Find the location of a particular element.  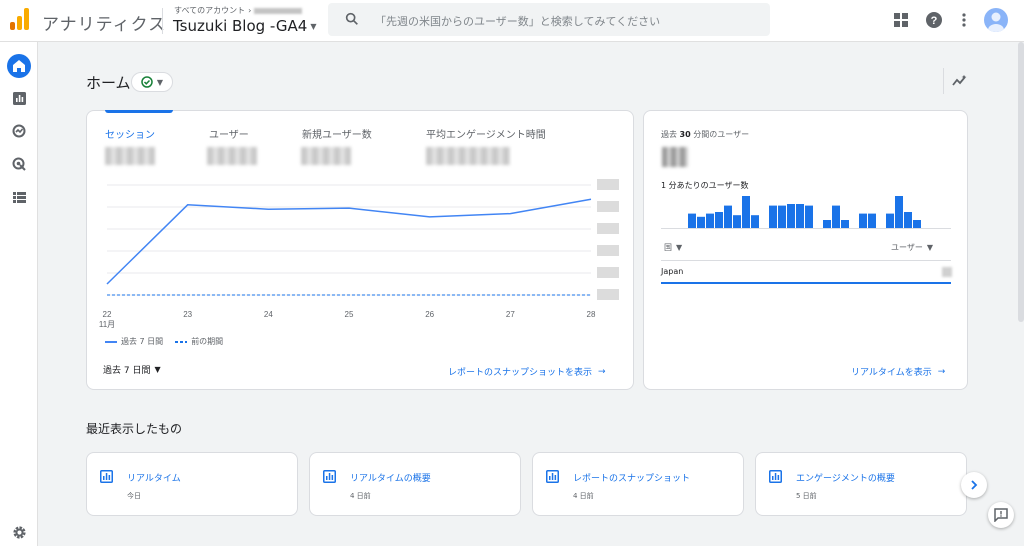

explore-icon is located at coordinates (19, 131).